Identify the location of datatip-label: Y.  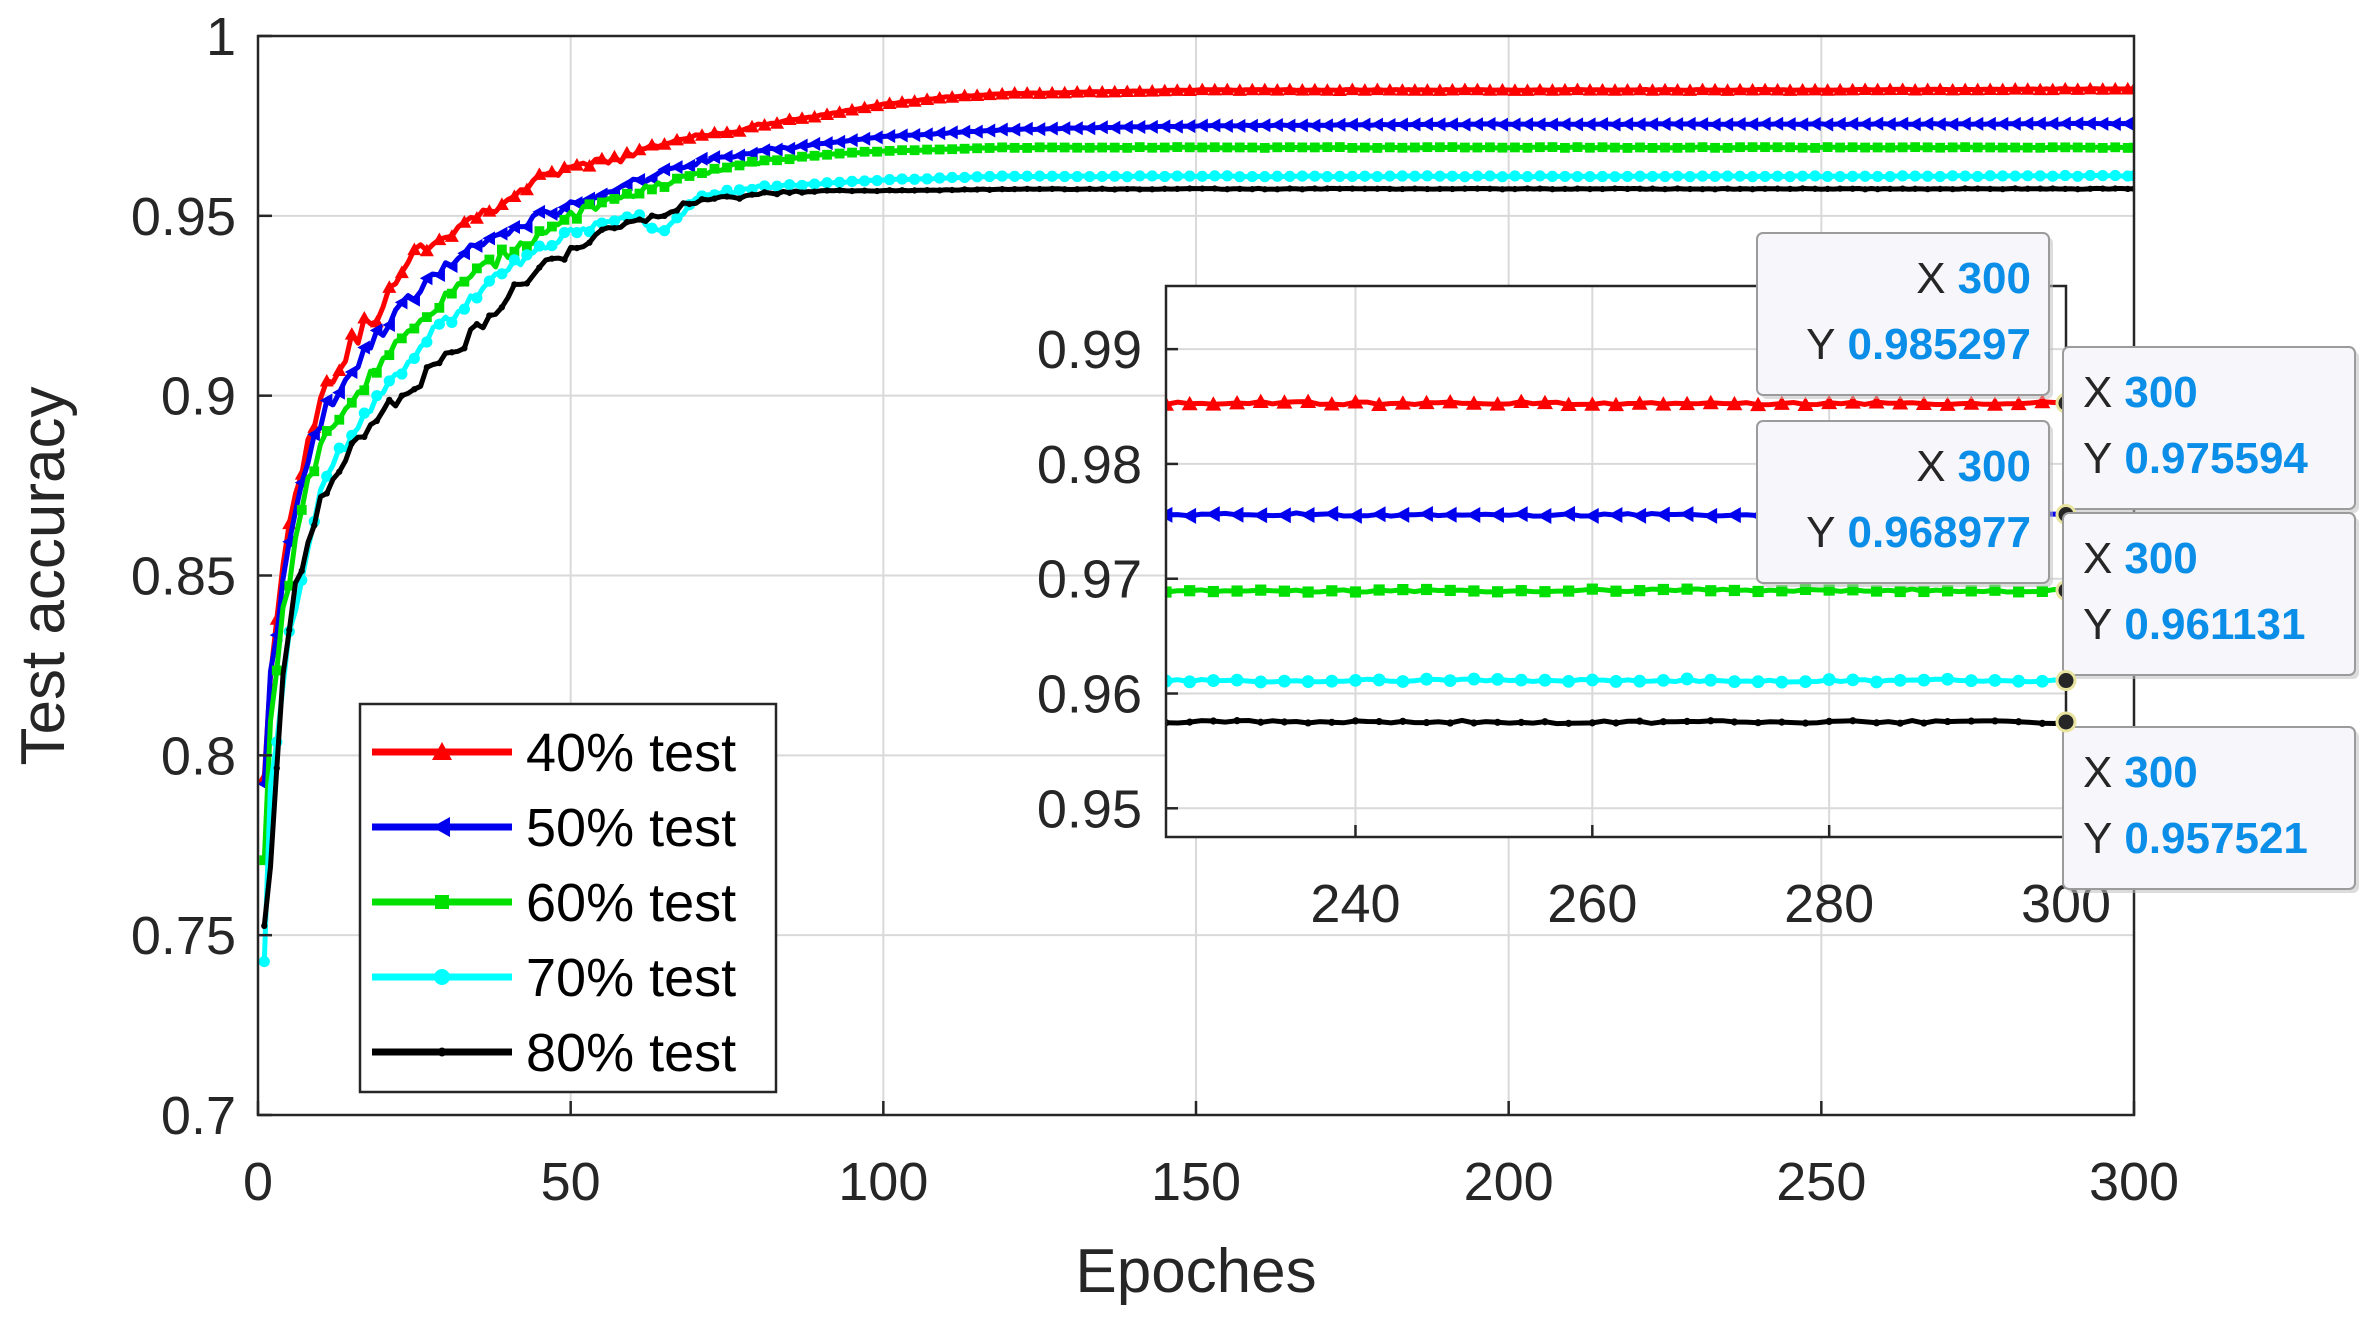
(2097, 838).